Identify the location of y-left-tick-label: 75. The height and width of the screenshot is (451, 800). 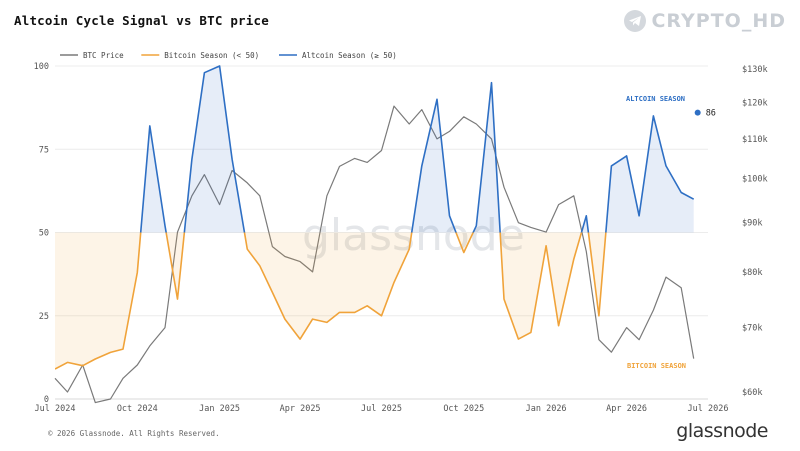
(44, 150).